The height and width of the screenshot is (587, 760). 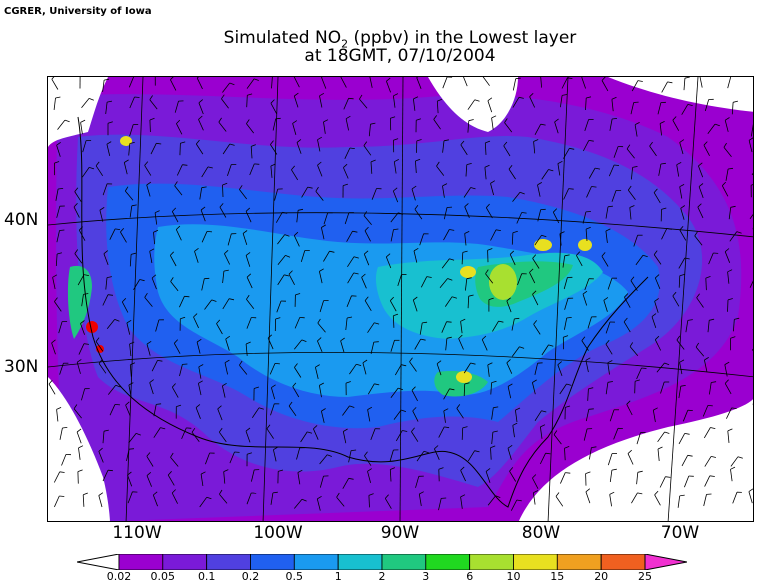 I want to click on title-subscript: 2, so click(x=345, y=44).